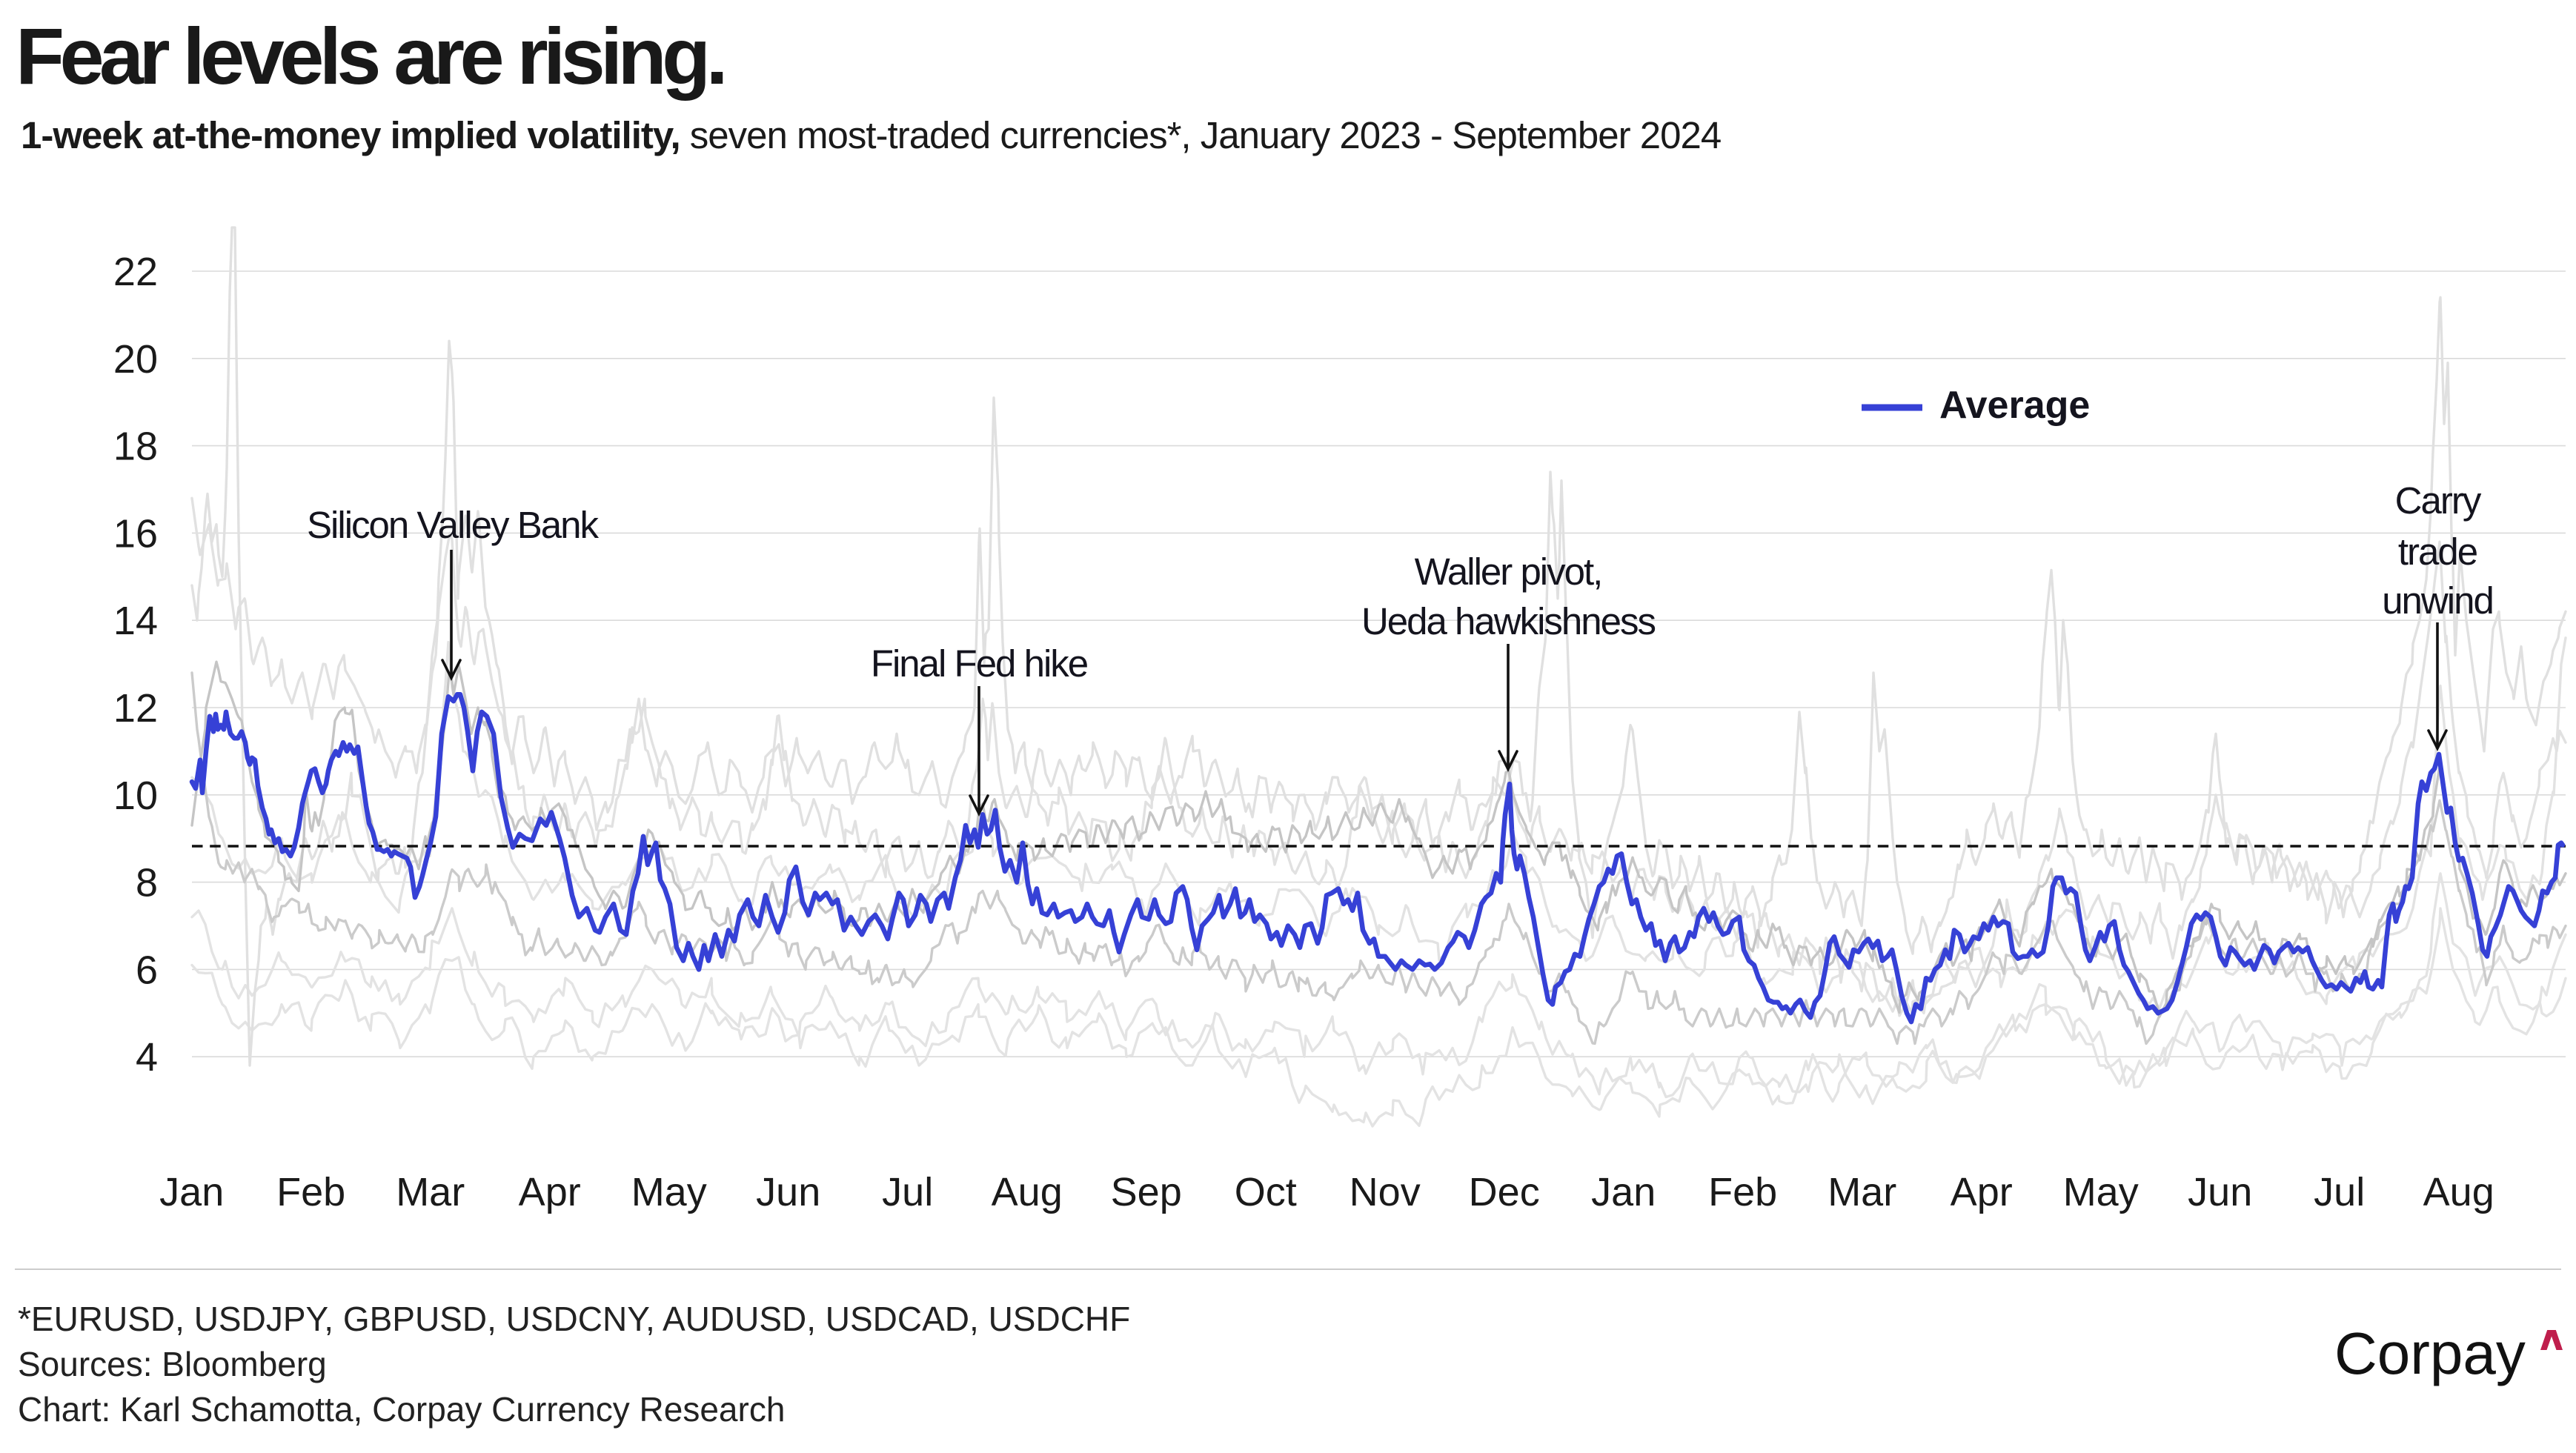 This screenshot has width=2576, height=1453. Describe the element at coordinates (453, 525) in the screenshot. I see `svg-text: Silicon Valley Bank` at that location.